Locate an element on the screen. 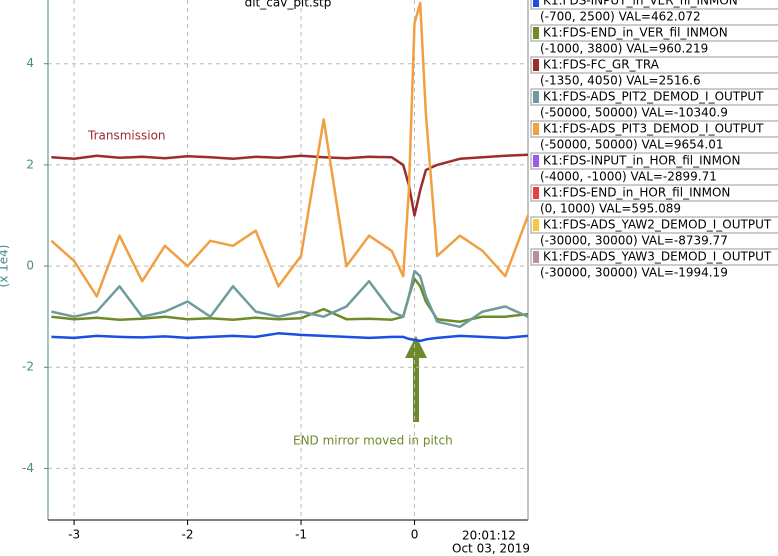 This screenshot has height=556, width=778. legend-info: (-30000, 30000) VAL=-1994.19 is located at coordinates (634, 273).